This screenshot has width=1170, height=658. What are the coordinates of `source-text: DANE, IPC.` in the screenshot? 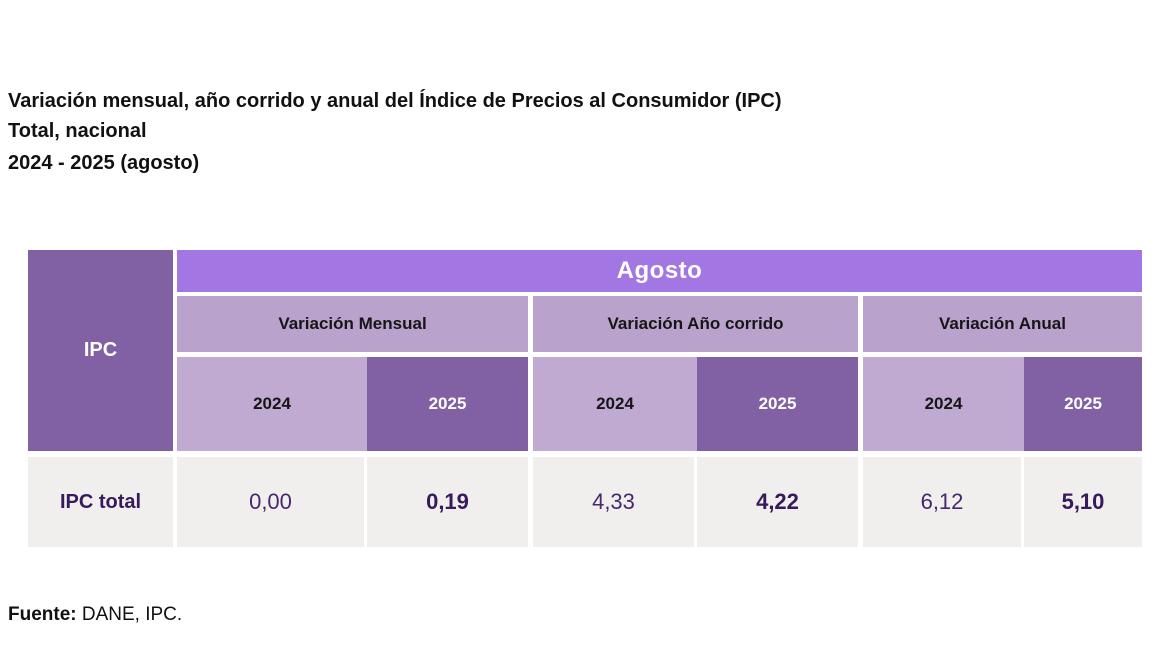 It's located at (129, 614).